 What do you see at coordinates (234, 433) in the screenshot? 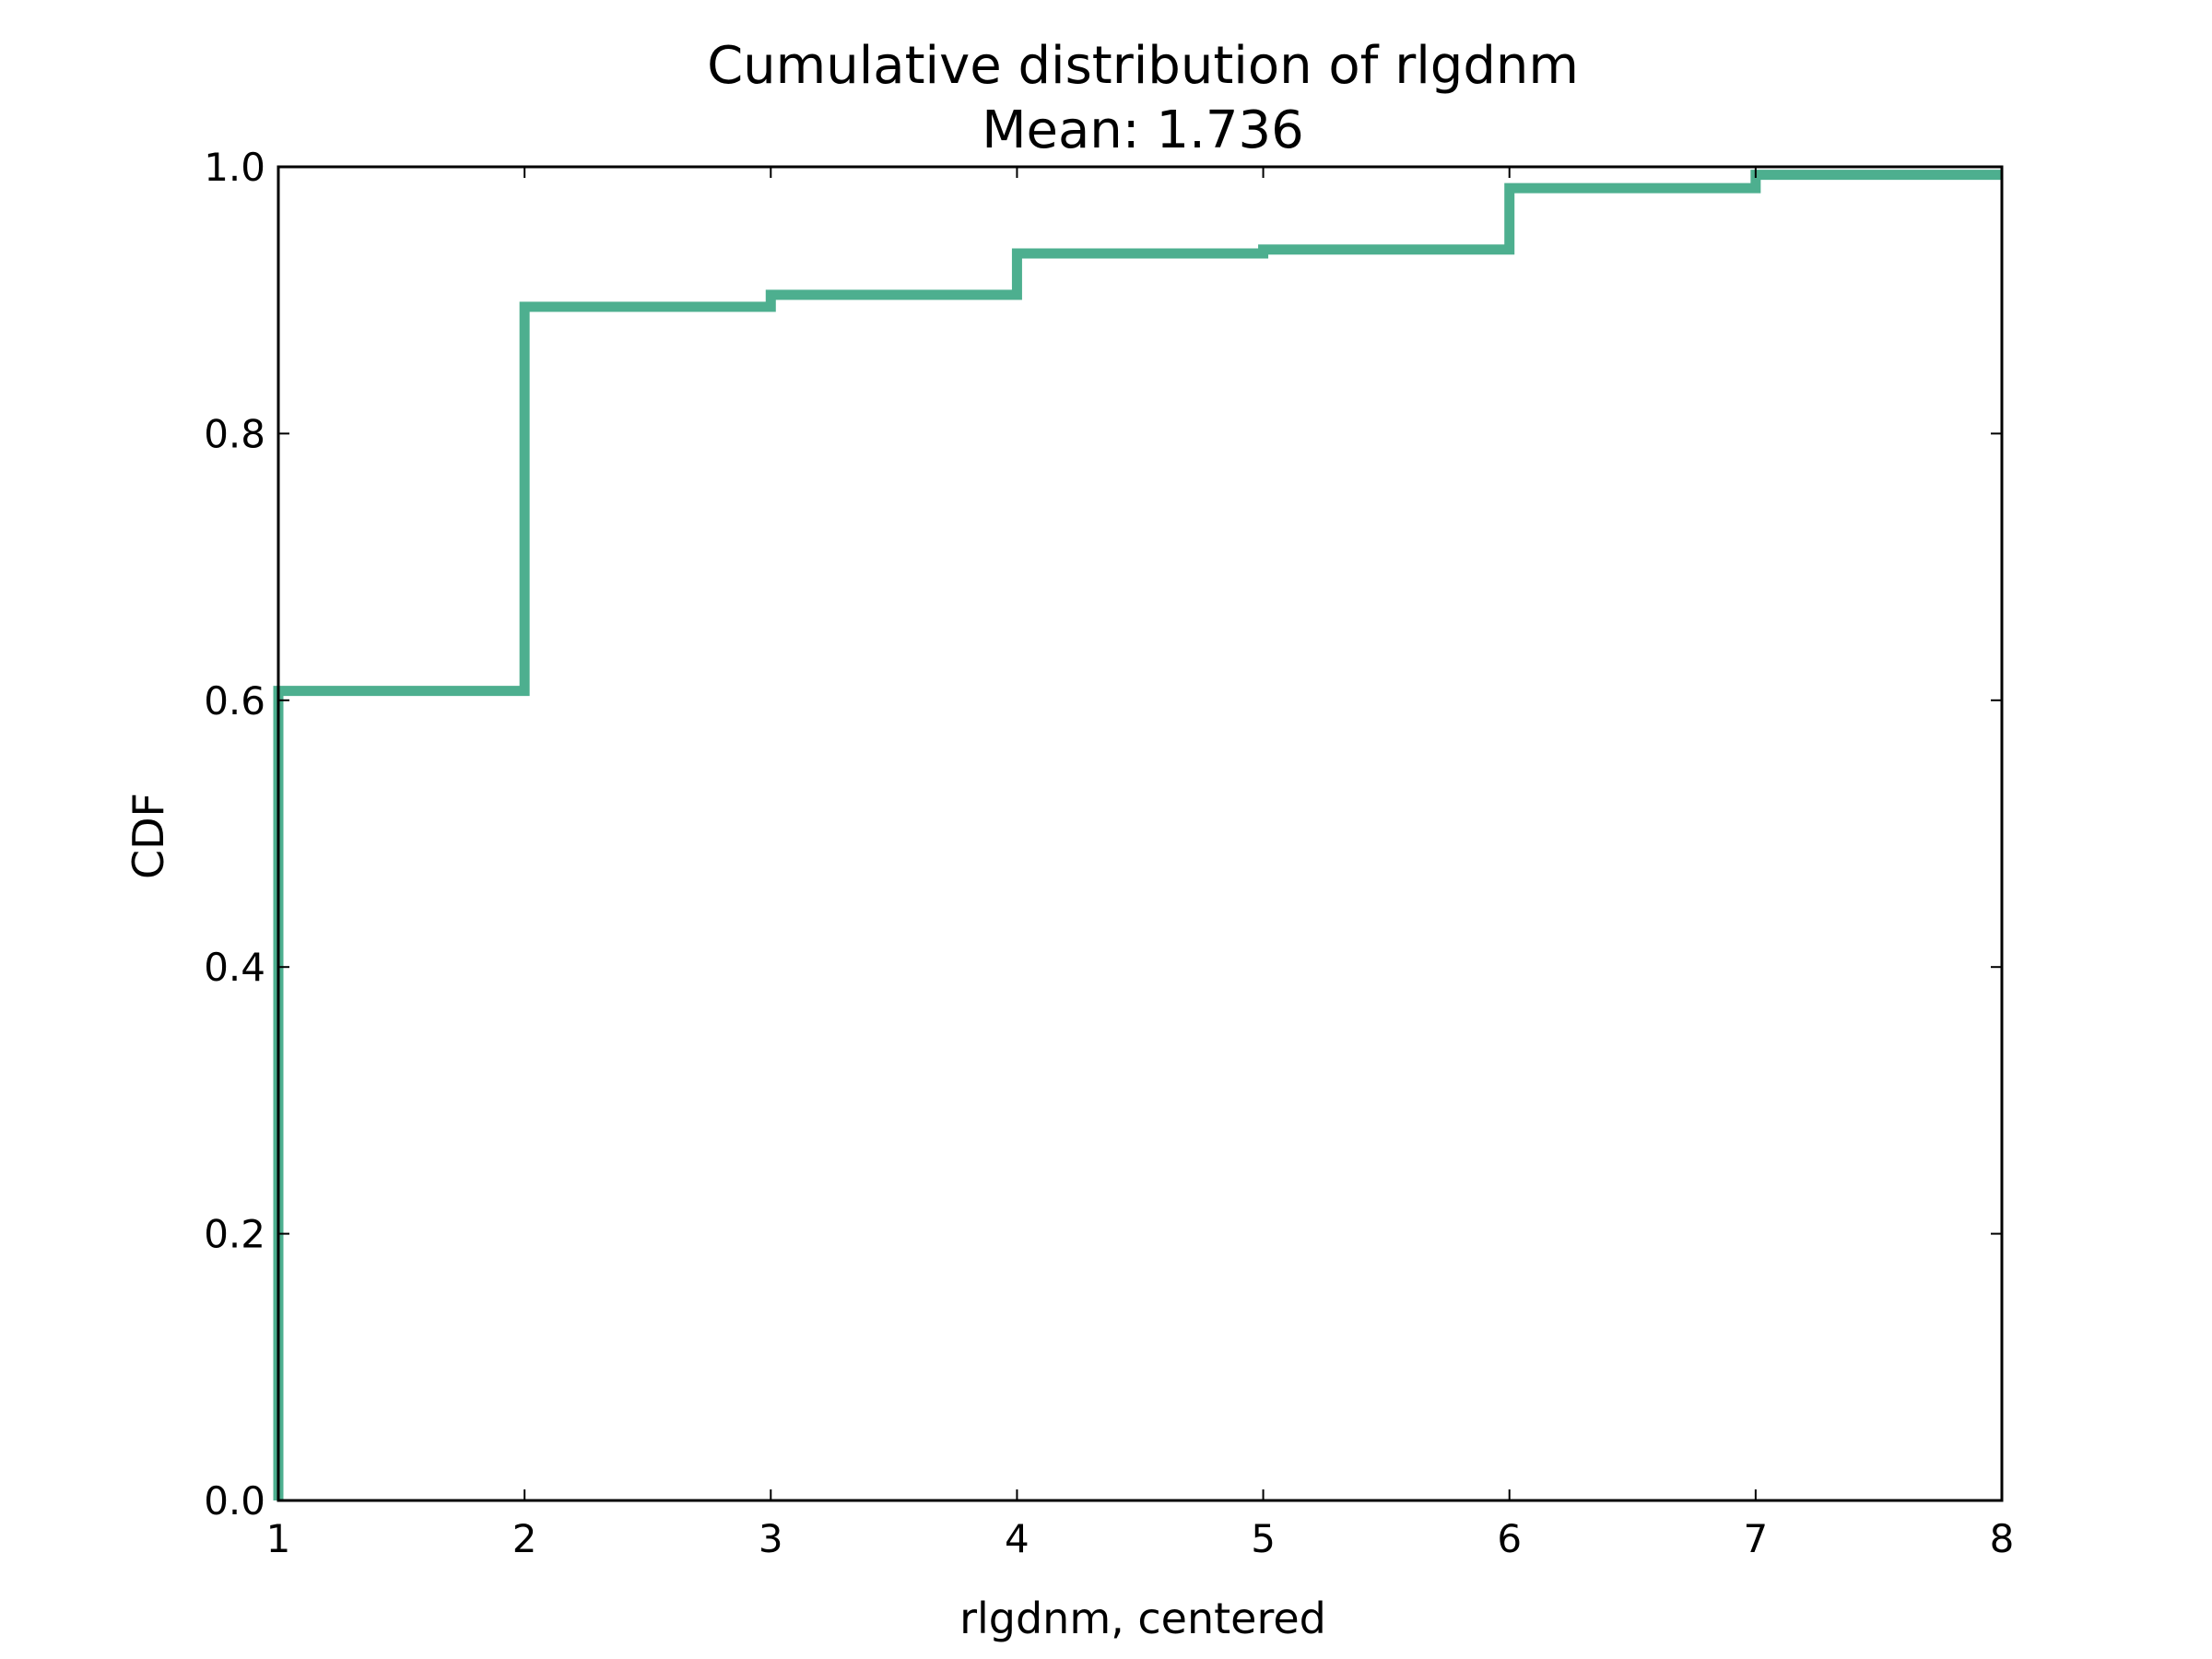
I see `y-tick-label: 0.8` at bounding box center [234, 433].